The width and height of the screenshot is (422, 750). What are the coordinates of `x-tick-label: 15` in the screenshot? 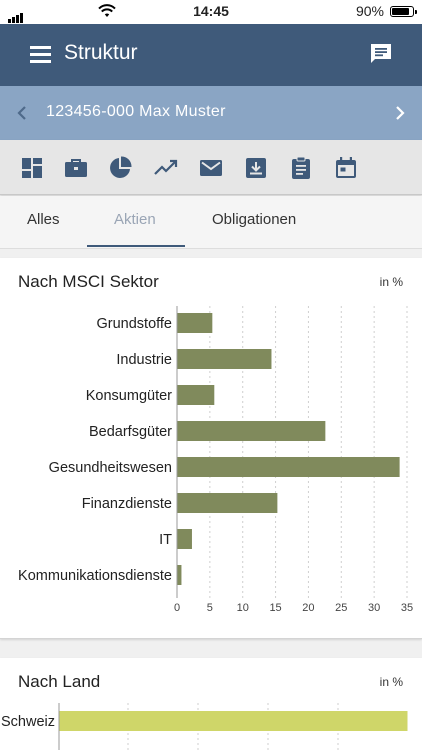 It's located at (275, 608).